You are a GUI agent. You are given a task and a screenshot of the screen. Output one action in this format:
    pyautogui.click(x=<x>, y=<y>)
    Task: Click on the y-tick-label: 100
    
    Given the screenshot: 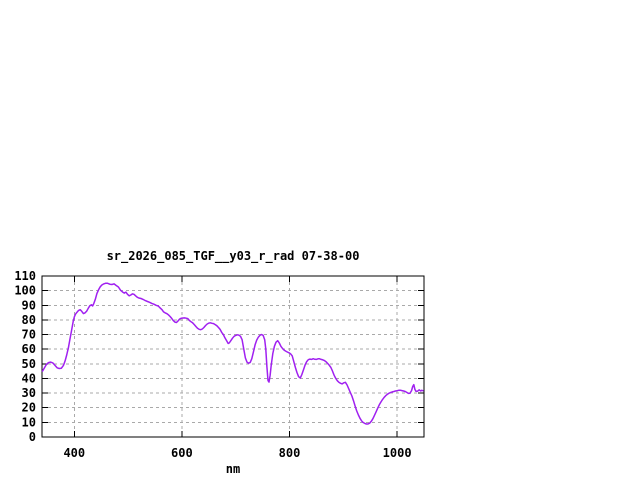 What is the action you would take?
    pyautogui.click(x=25, y=291)
    